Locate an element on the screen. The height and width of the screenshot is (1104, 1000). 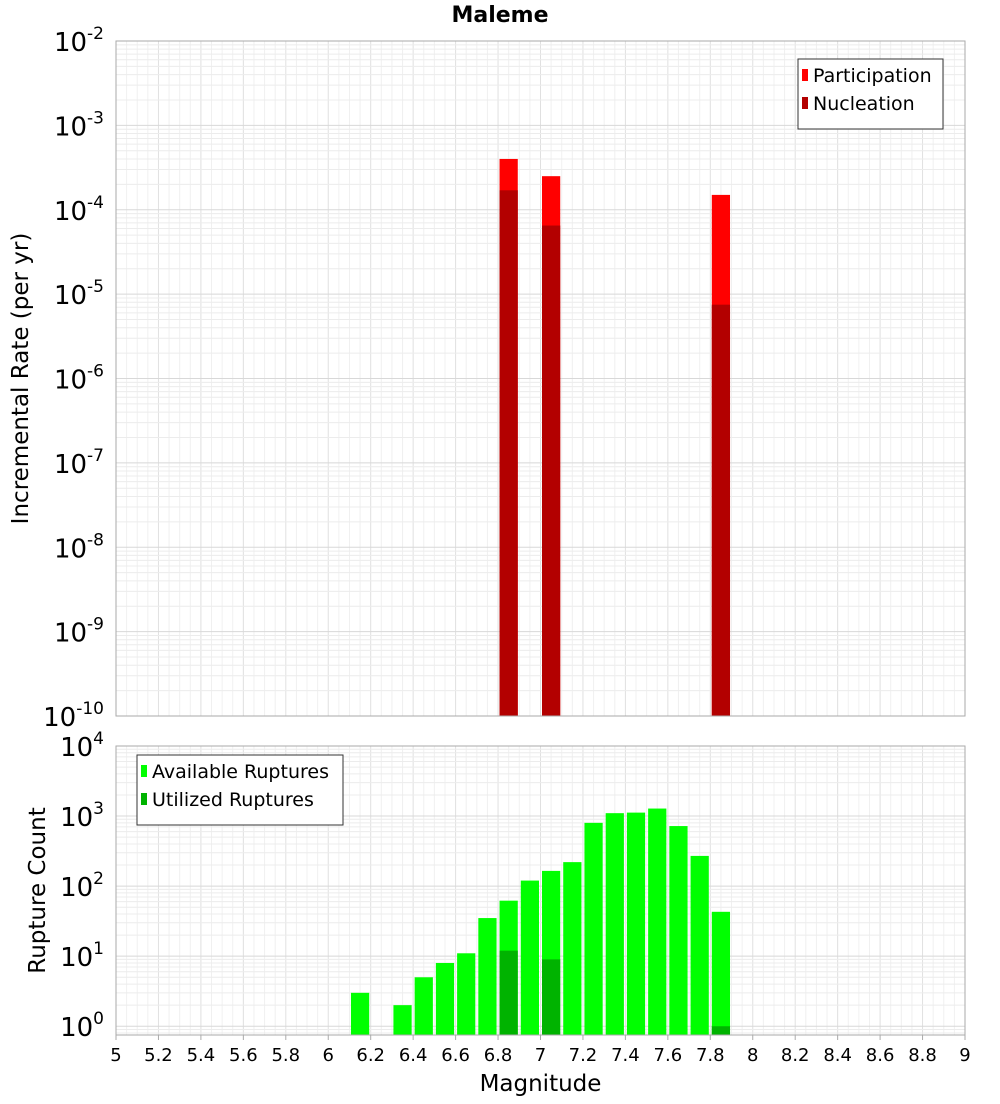
x-tick-label: 6.6 is located at coordinates (455, 1055).